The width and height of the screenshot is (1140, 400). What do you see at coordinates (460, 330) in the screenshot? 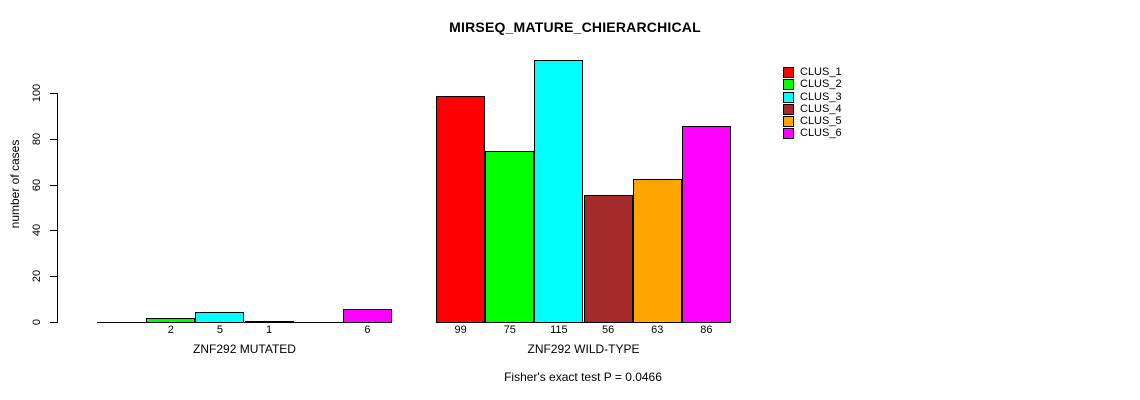
I see `bar-value-label: 99` at bounding box center [460, 330].